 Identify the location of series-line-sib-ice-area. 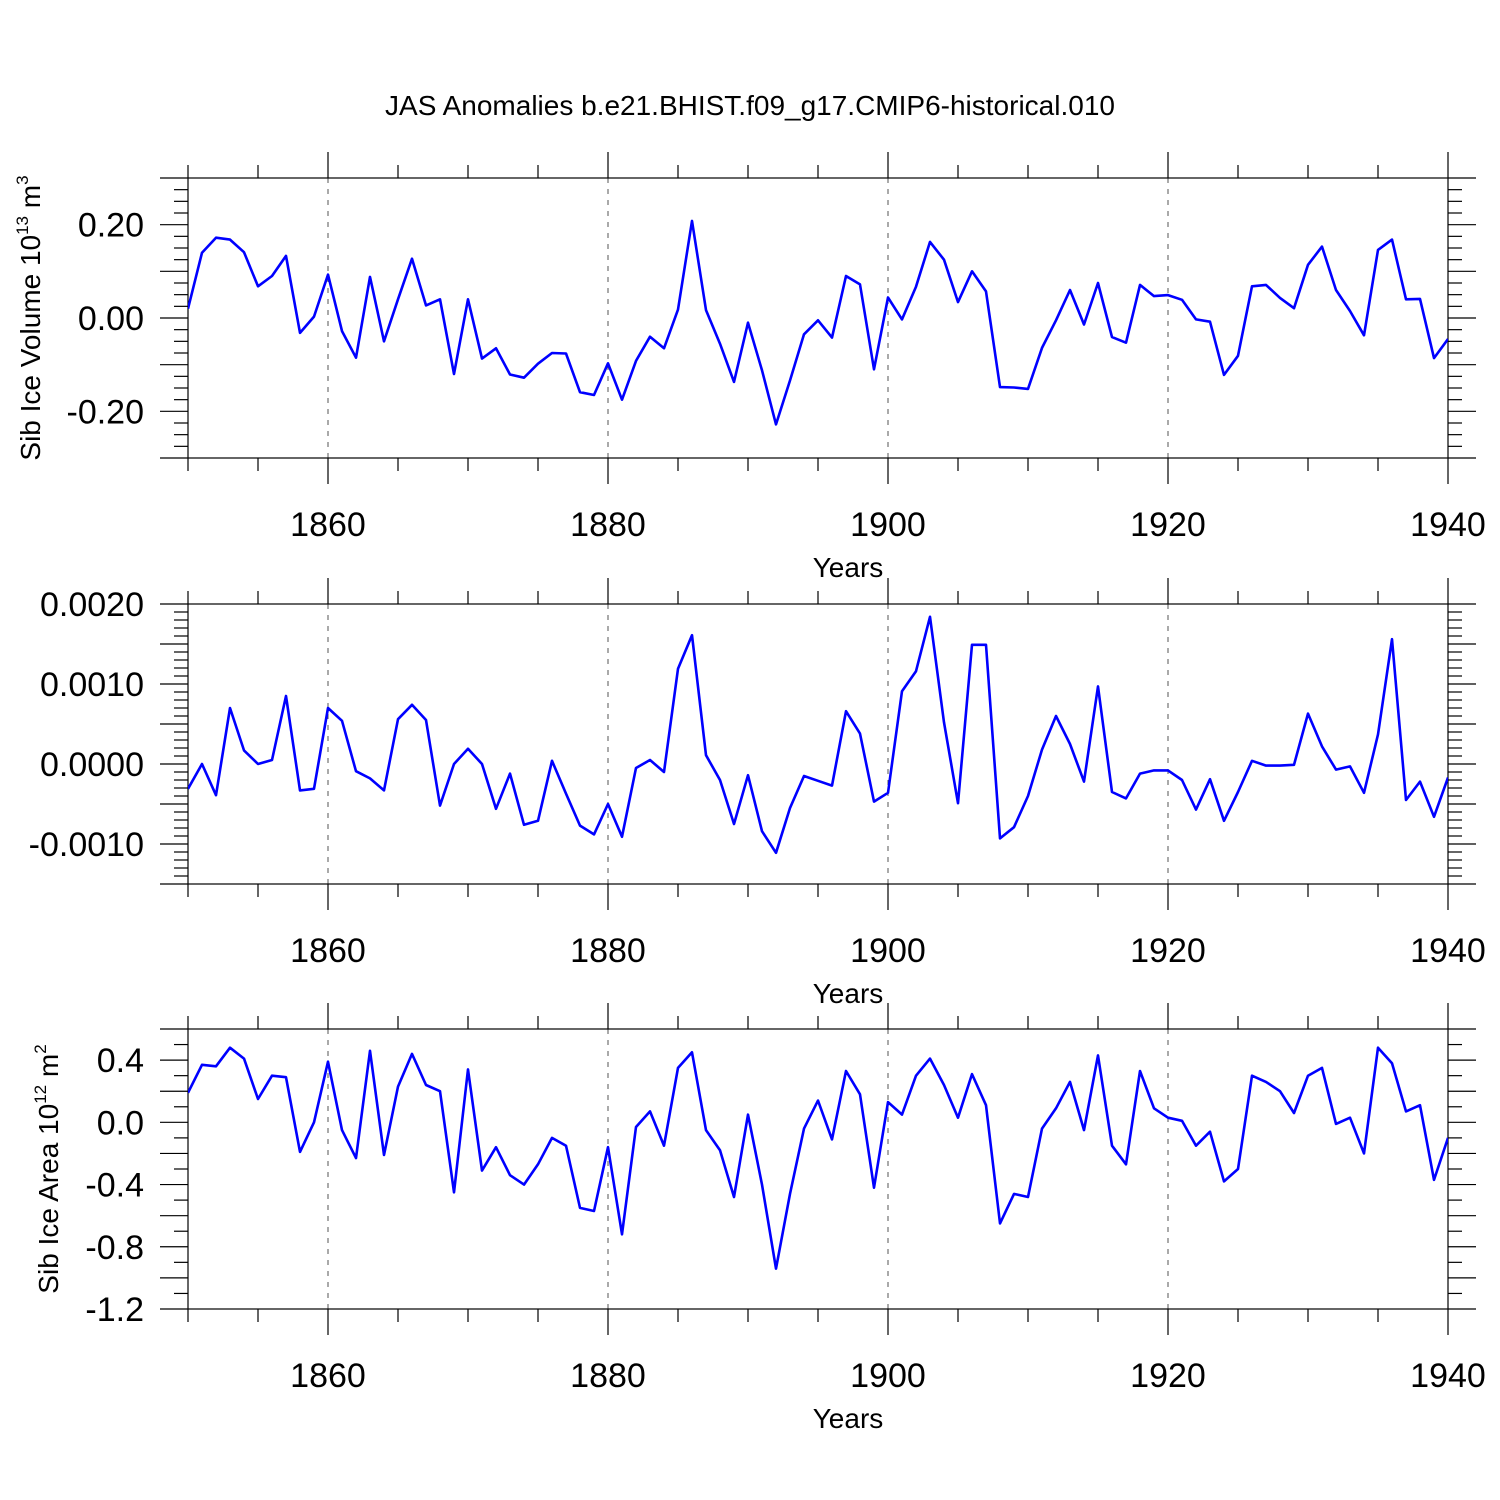
(818, 1158).